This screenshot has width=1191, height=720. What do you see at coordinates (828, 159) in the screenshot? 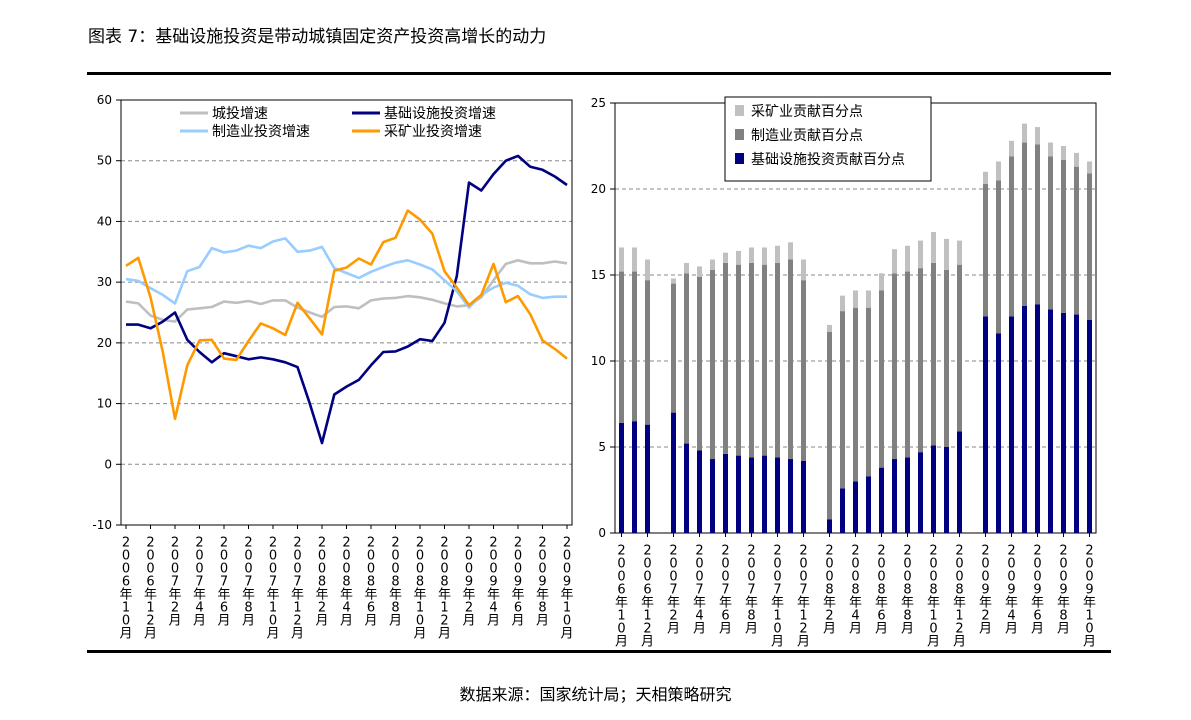
I see `legend-label: 基础设施投资贡献百分点` at bounding box center [828, 159].